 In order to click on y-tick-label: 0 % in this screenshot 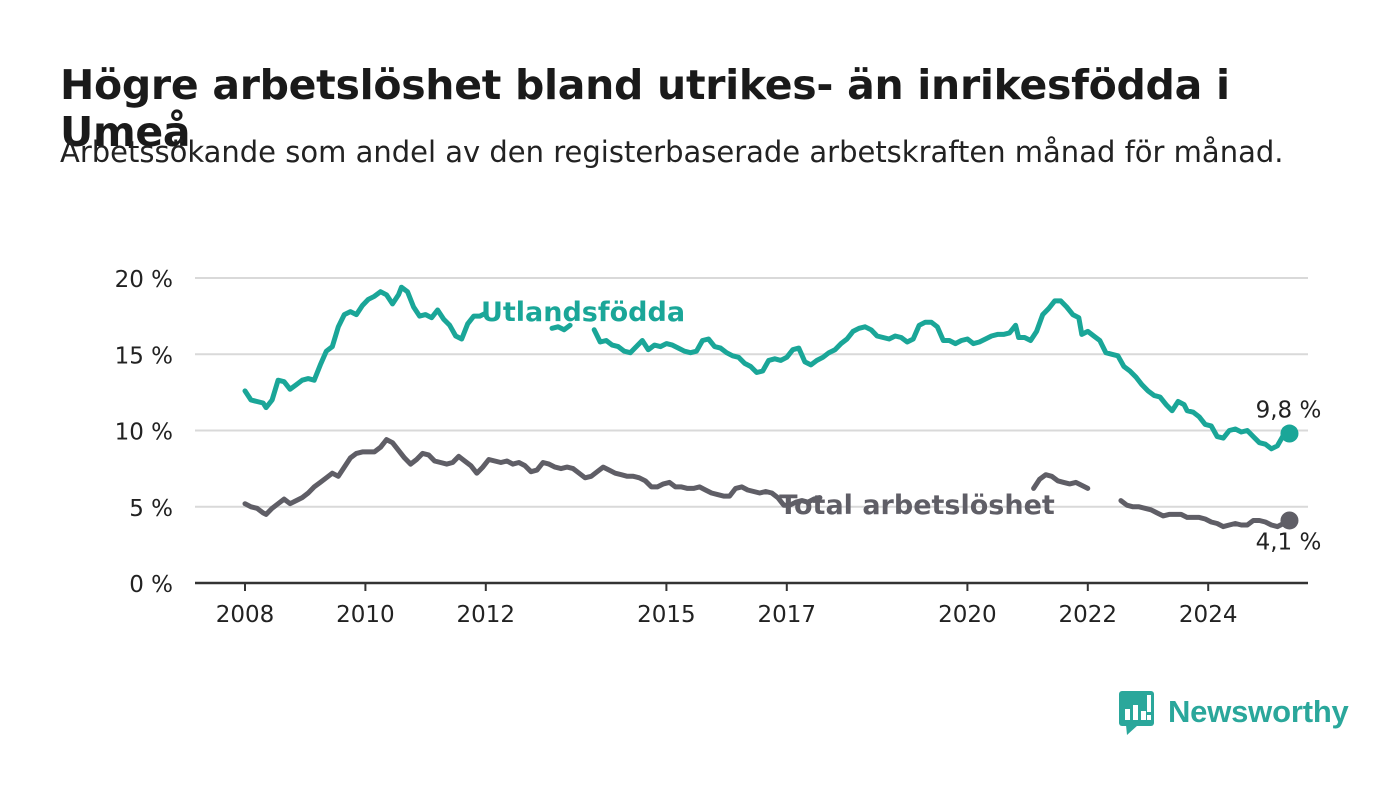, I will do `click(151, 585)`.